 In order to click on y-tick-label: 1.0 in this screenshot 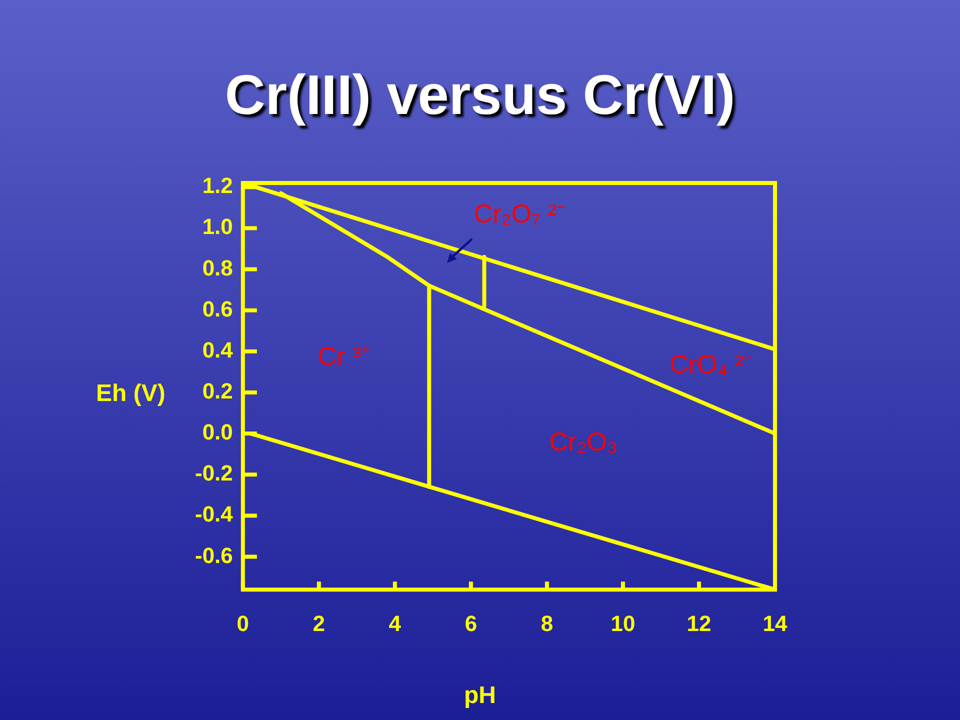, I will do `click(217, 227)`.